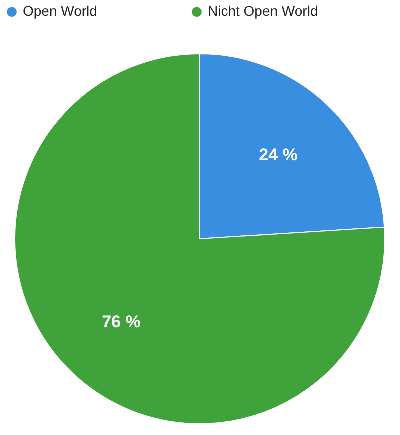  What do you see at coordinates (278, 154) in the screenshot?
I see `data-label: 24 %` at bounding box center [278, 154].